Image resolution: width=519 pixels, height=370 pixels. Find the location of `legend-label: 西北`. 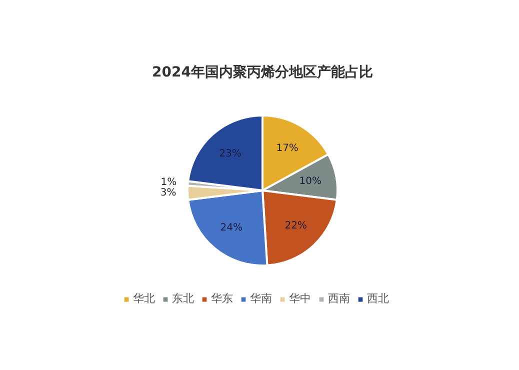

legend-label: 西北 is located at coordinates (378, 298).